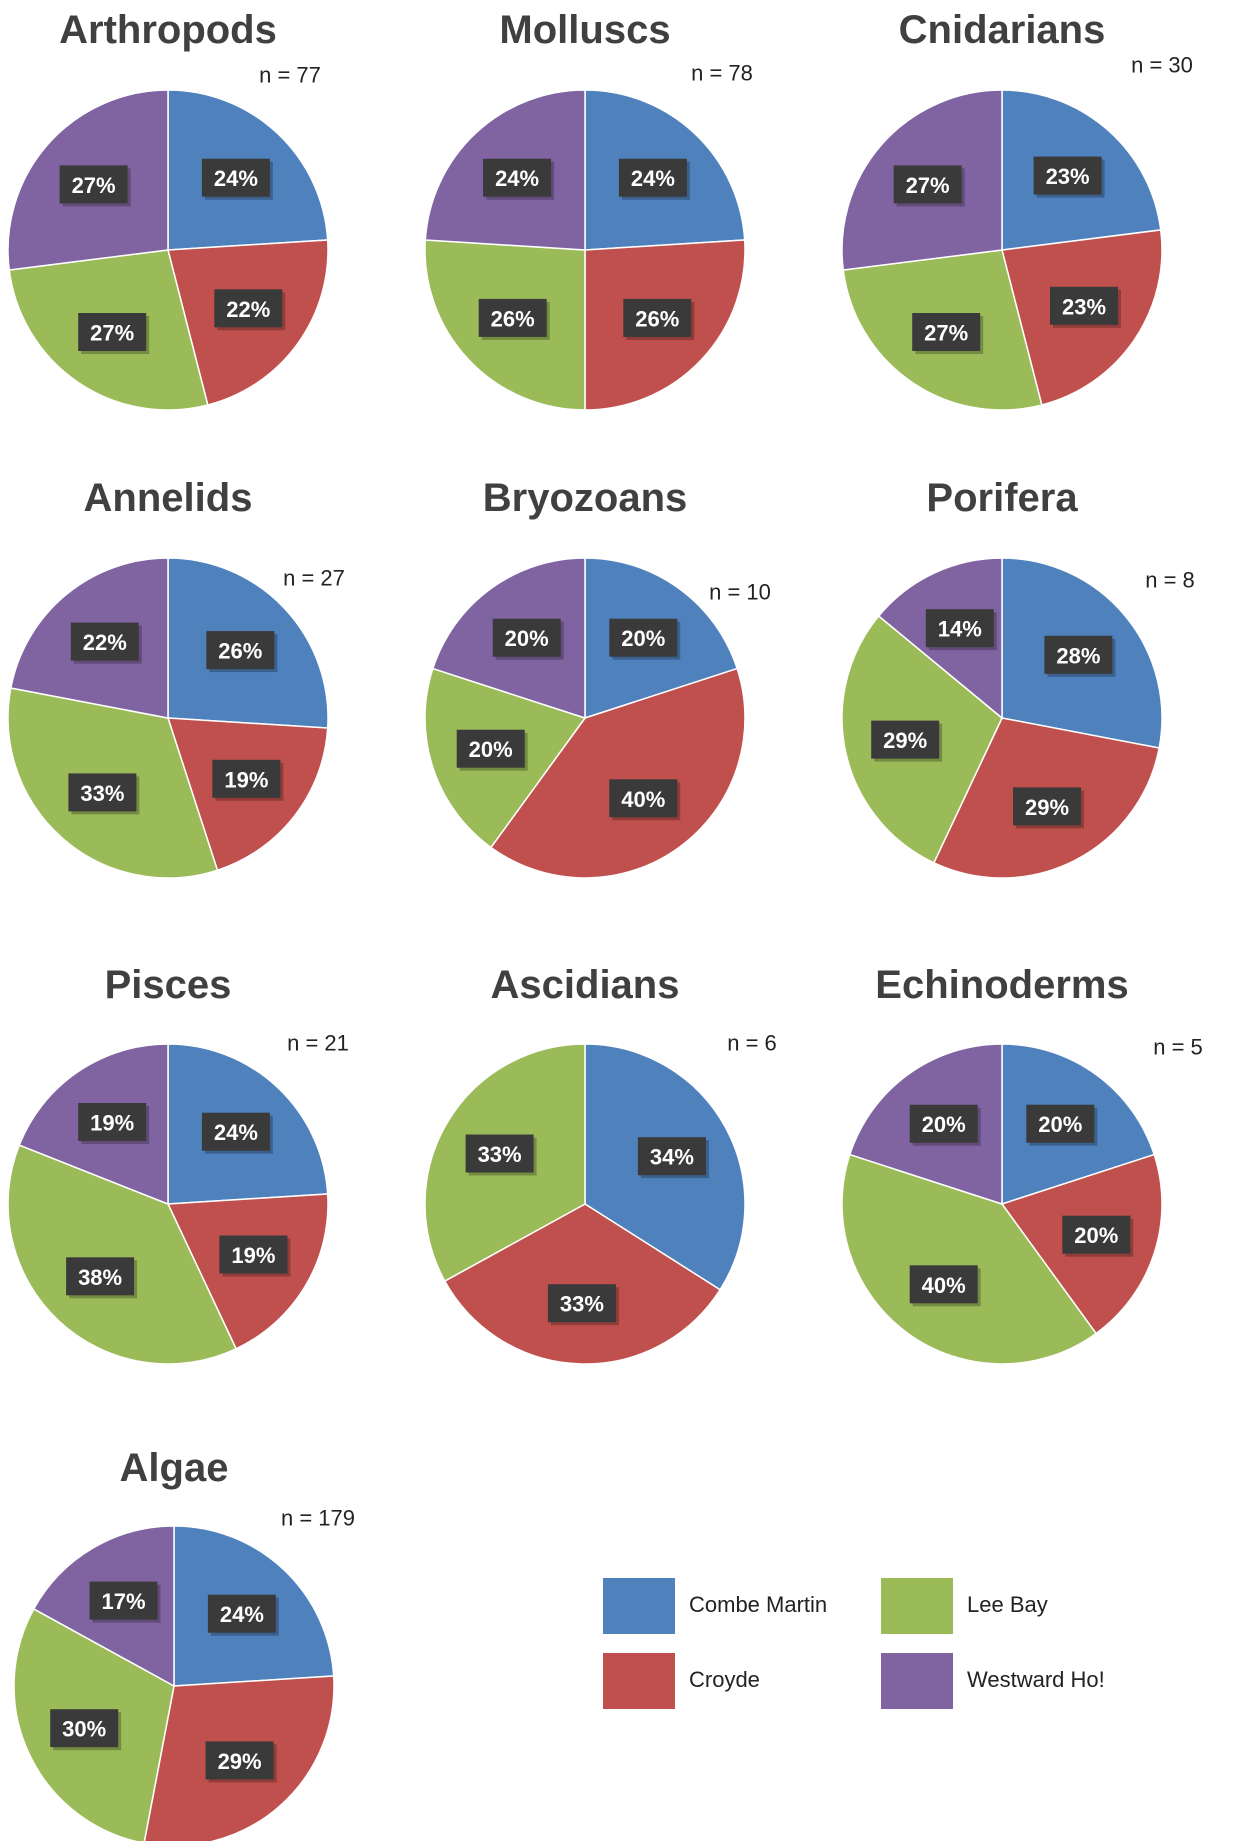 The width and height of the screenshot is (1235, 1841). I want to click on data-label-text: 28%, so click(1078, 655).